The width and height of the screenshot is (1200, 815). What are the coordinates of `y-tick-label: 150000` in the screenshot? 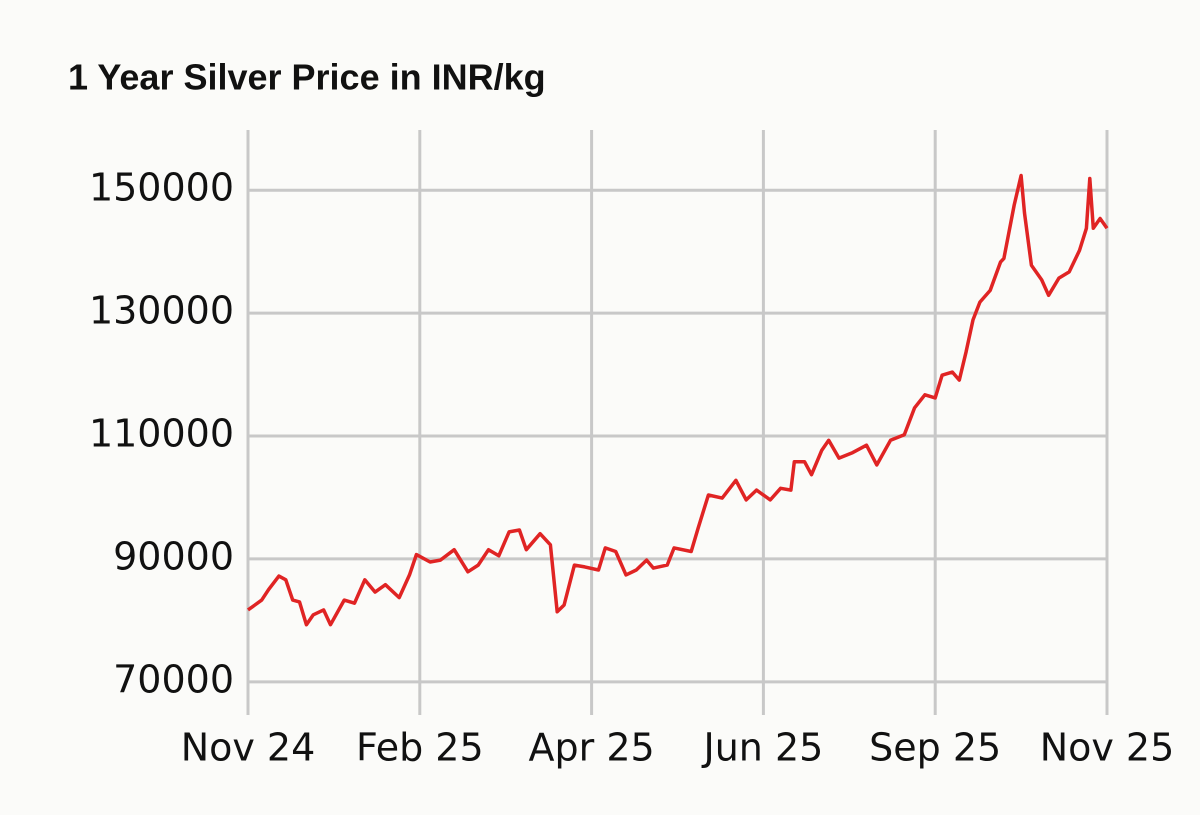 It's located at (161, 188).